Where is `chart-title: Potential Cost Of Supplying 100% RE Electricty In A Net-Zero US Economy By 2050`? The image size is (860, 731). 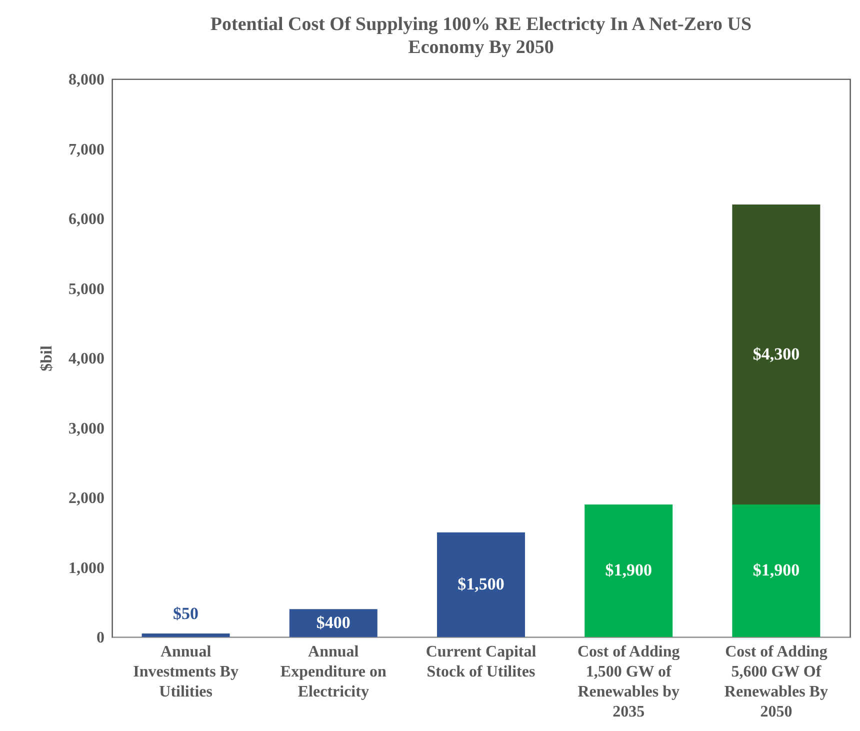 chart-title: Potential Cost Of Supplying 100% RE Electricty In A Net-Zero US Economy By 2050 is located at coordinates (481, 36).